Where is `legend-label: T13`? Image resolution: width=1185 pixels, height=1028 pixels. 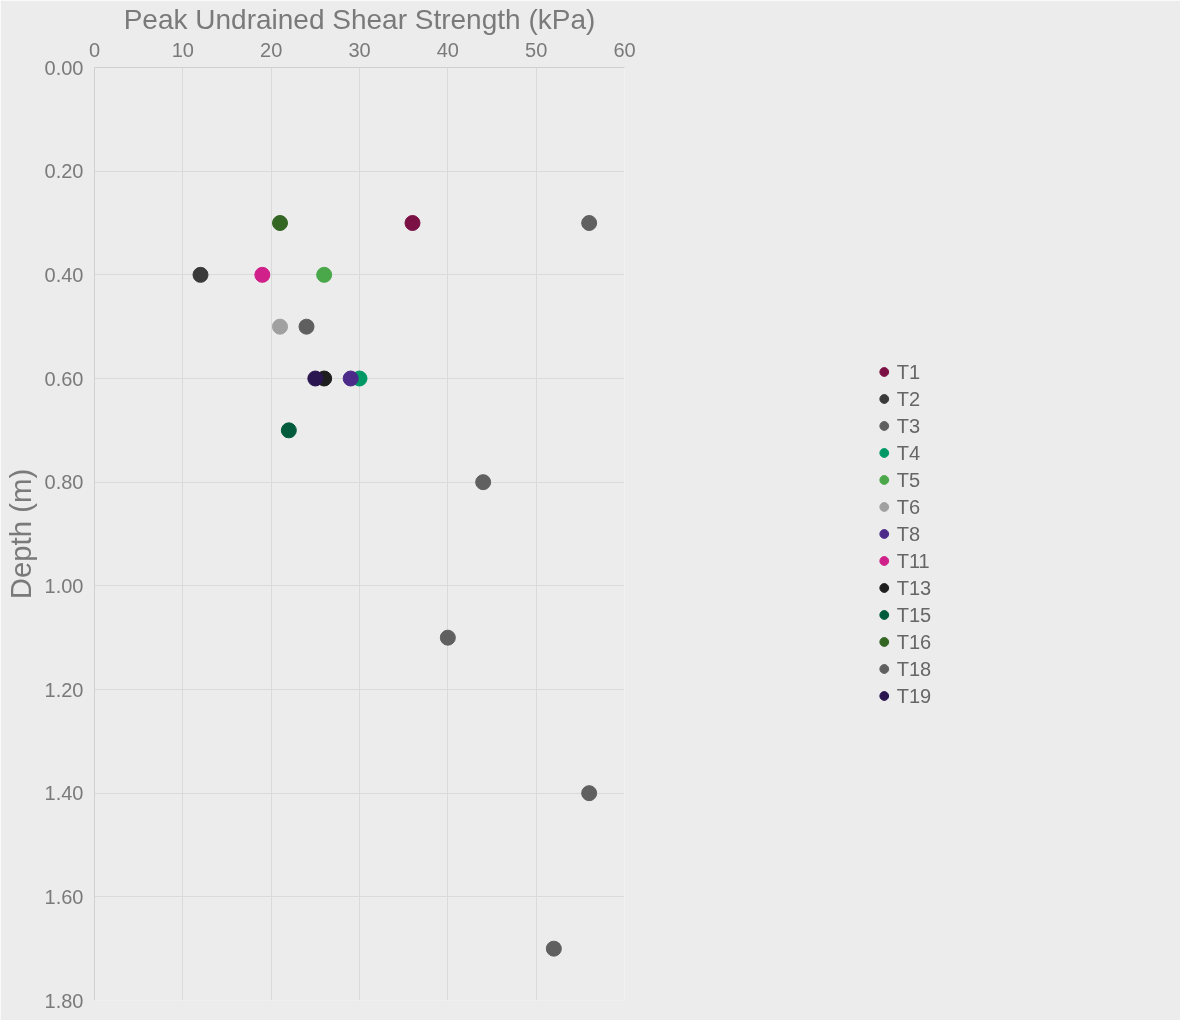
legend-label: T13 is located at coordinates (914, 587).